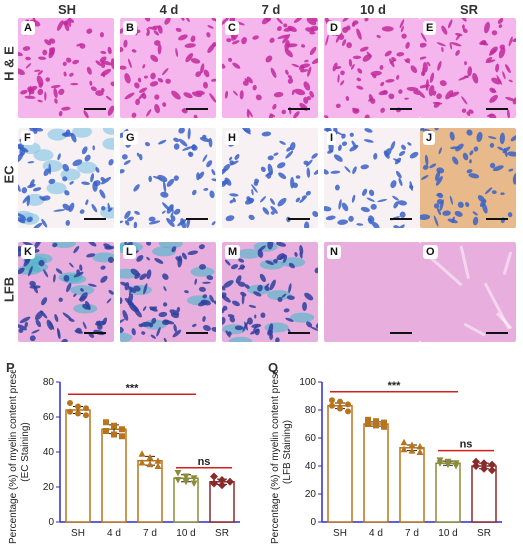 The width and height of the screenshot is (523, 550). I want to click on significance-label: ***, so click(133, 388).